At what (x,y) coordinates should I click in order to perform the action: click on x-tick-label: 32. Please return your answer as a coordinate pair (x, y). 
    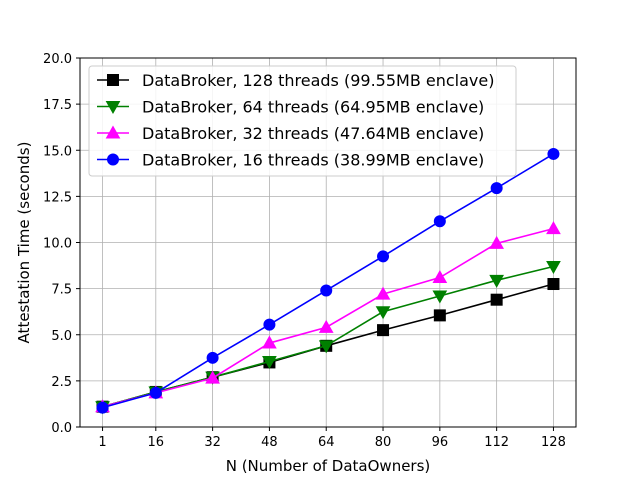
    Looking at the image, I should click on (212, 442).